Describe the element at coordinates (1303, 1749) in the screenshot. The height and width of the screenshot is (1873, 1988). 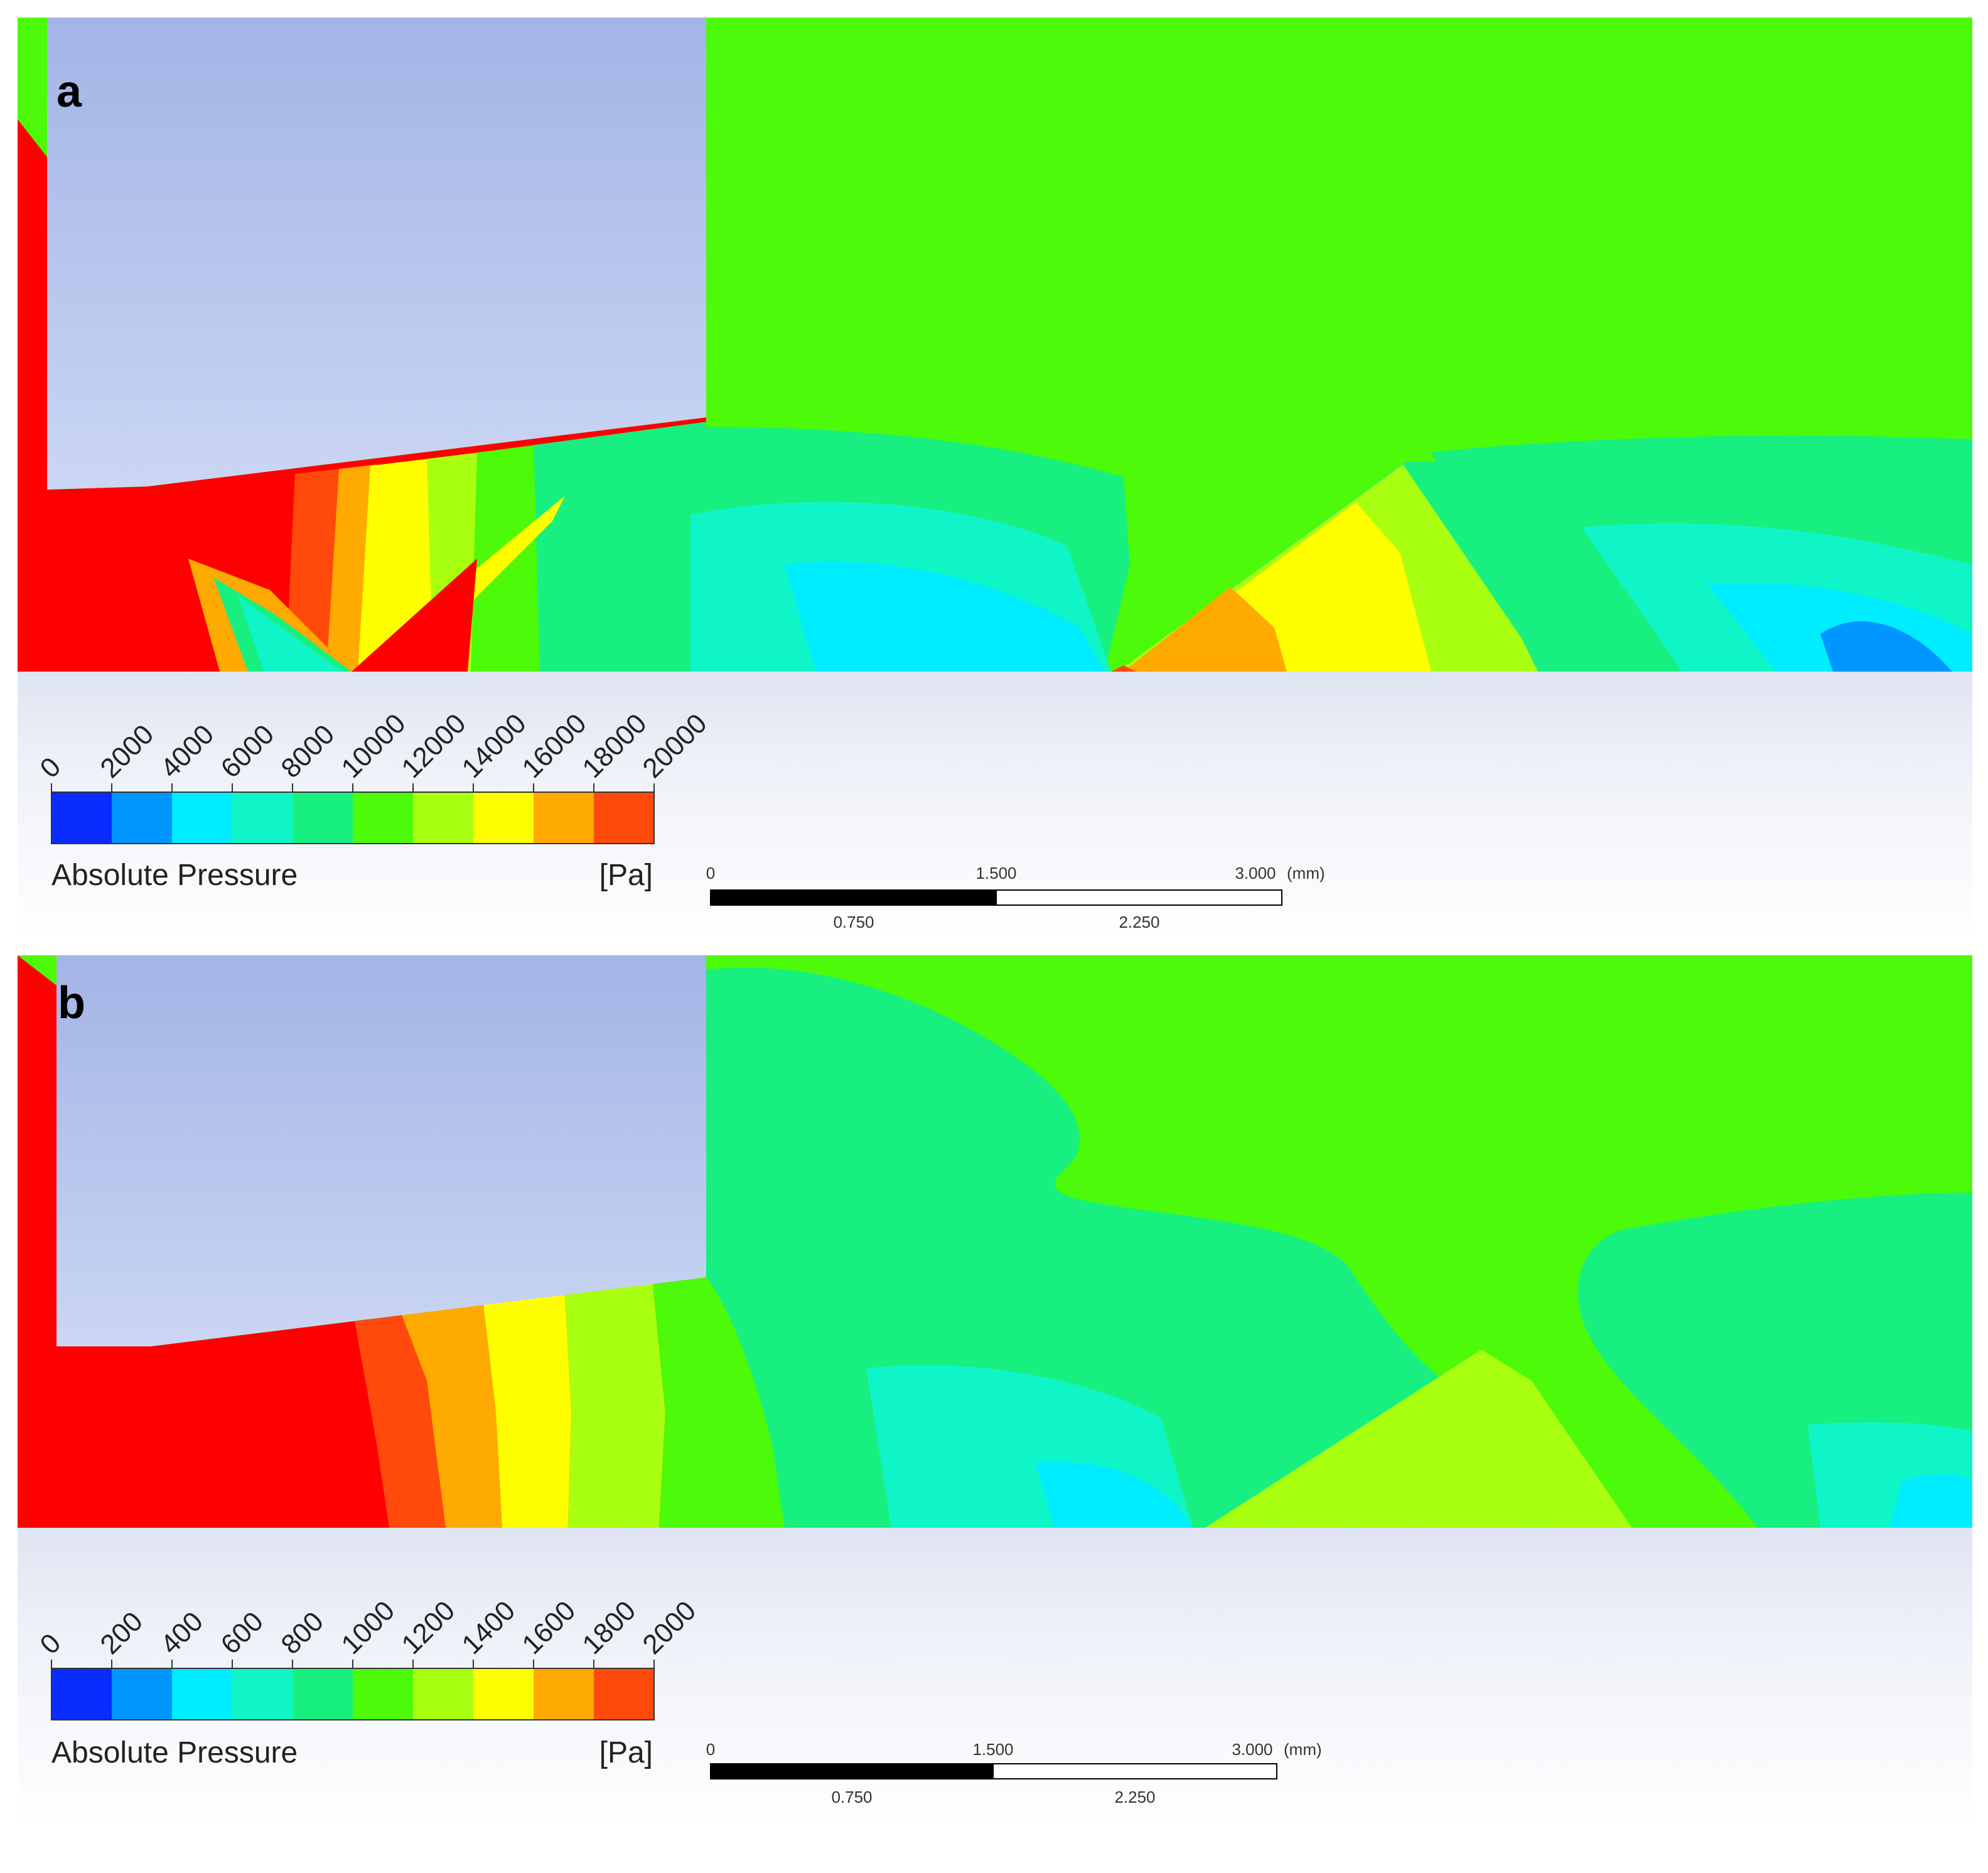
I see `panel-b-scale-unit: (mm)` at that location.